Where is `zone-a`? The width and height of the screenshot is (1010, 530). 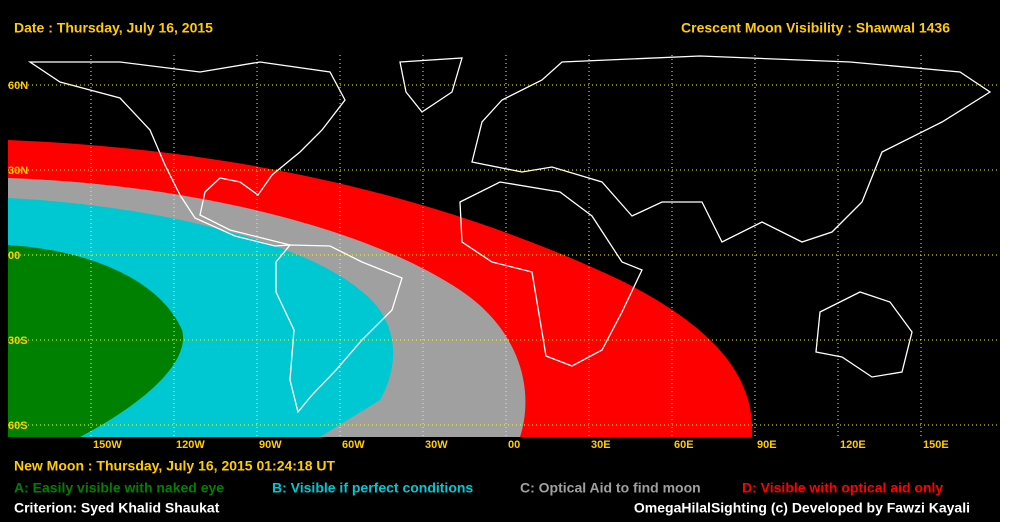
zone-a is located at coordinates (96, 341).